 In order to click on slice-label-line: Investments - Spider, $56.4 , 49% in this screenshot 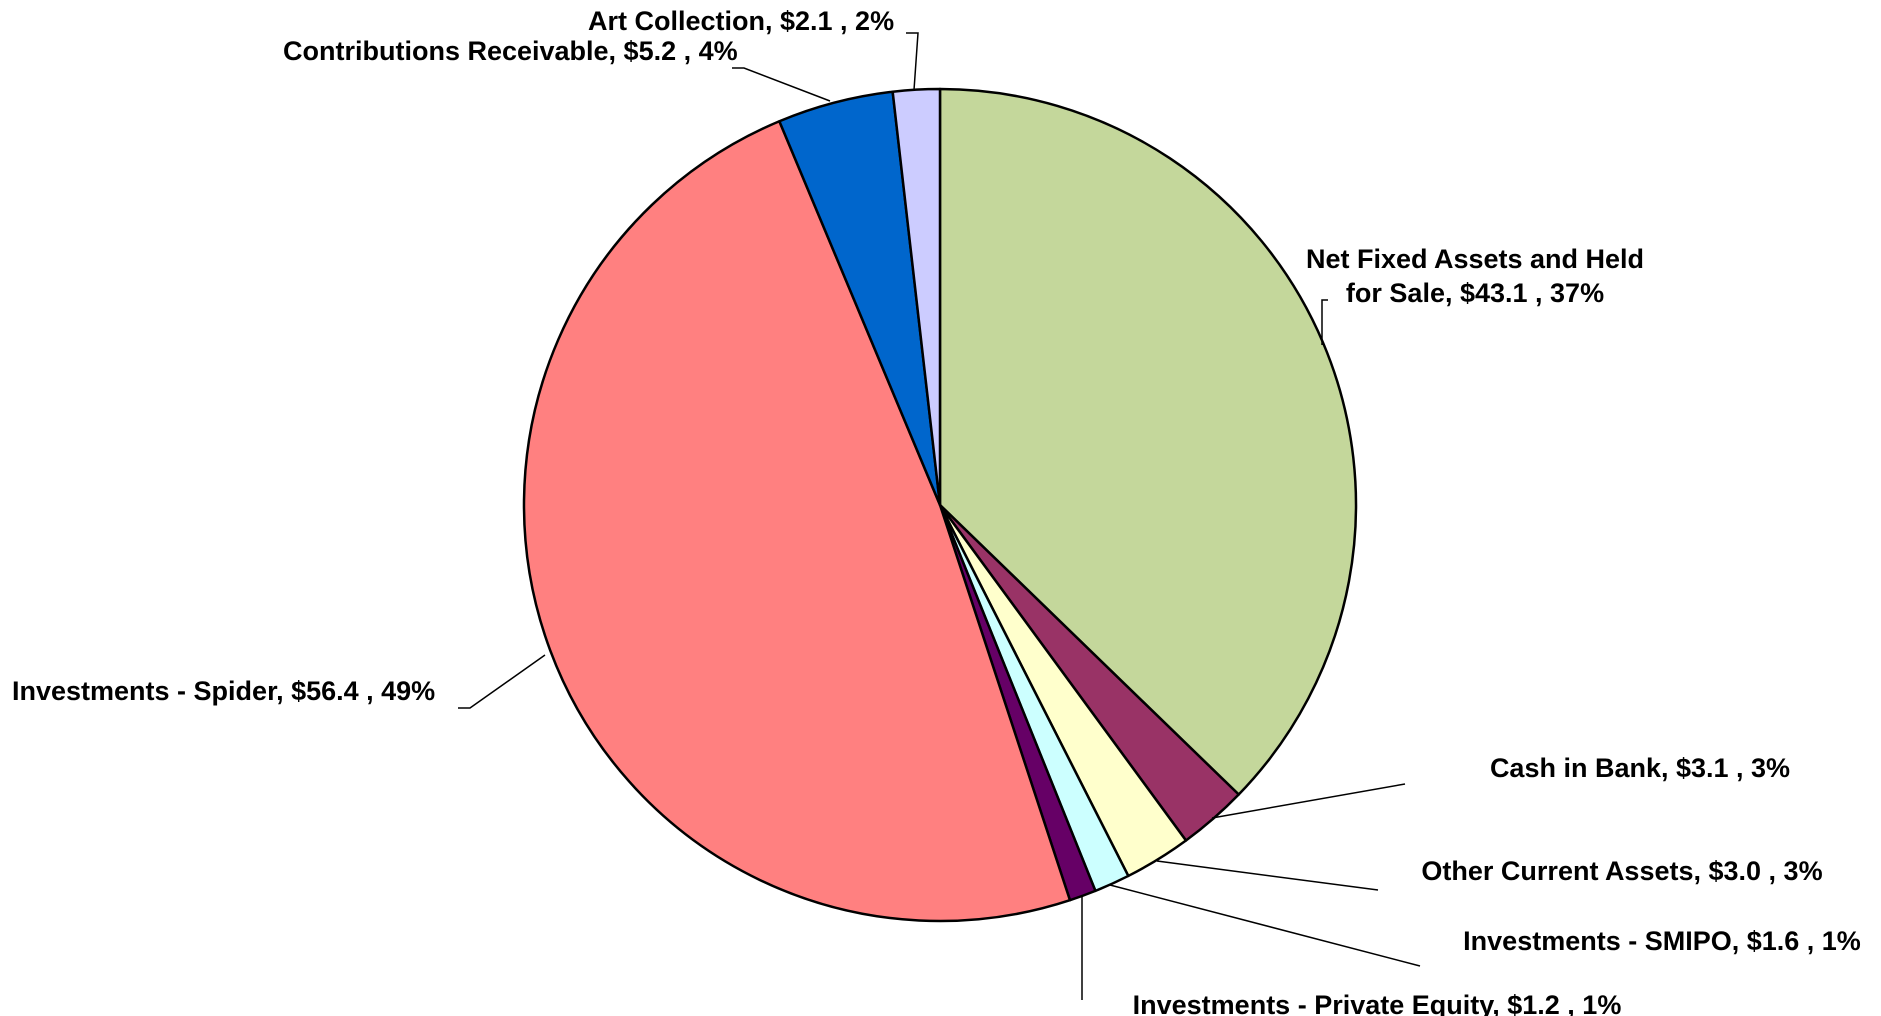, I will do `click(223, 691)`.